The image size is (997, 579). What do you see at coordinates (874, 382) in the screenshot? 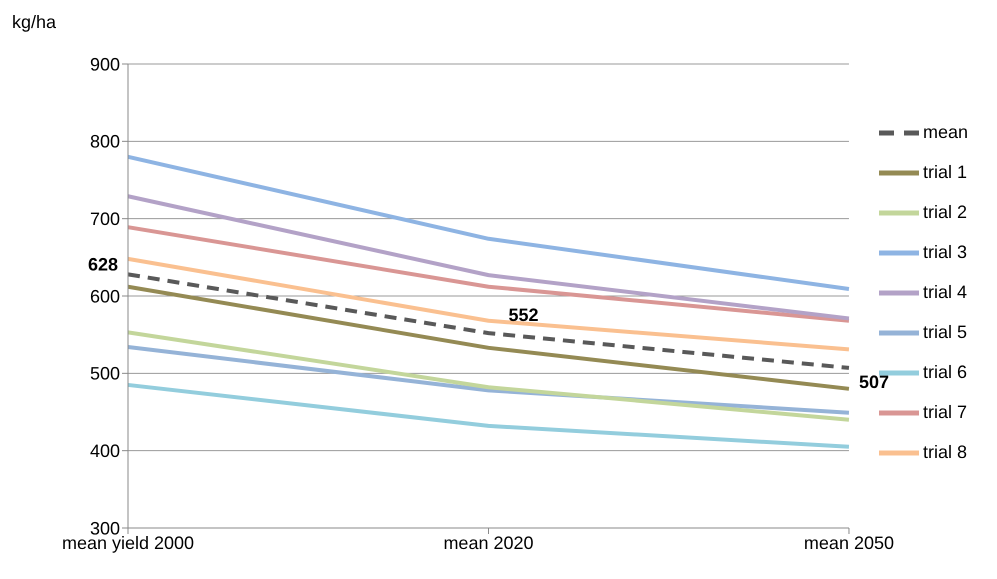
I see `data-label: 507` at bounding box center [874, 382].